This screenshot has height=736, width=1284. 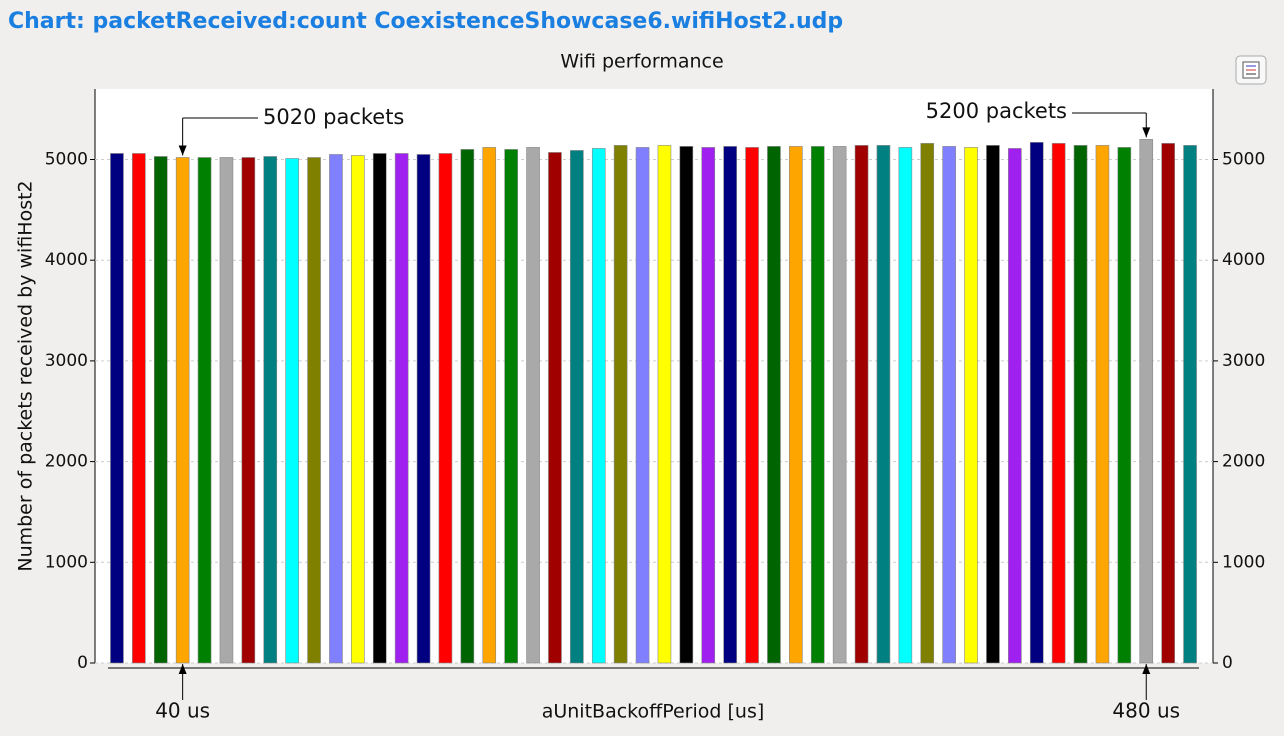 I want to click on legend-button, so click(x=1251, y=70).